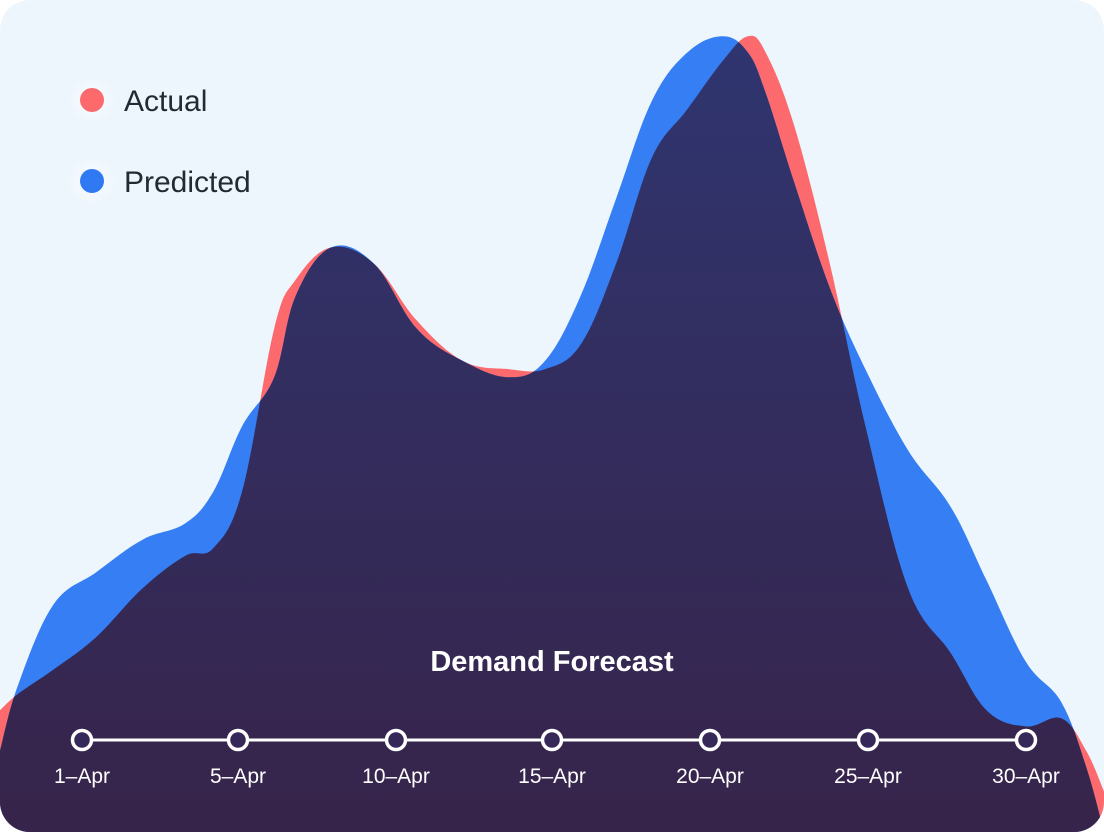 This screenshot has width=1104, height=832. Describe the element at coordinates (92, 100) in the screenshot. I see `legend-actual-dot` at that location.